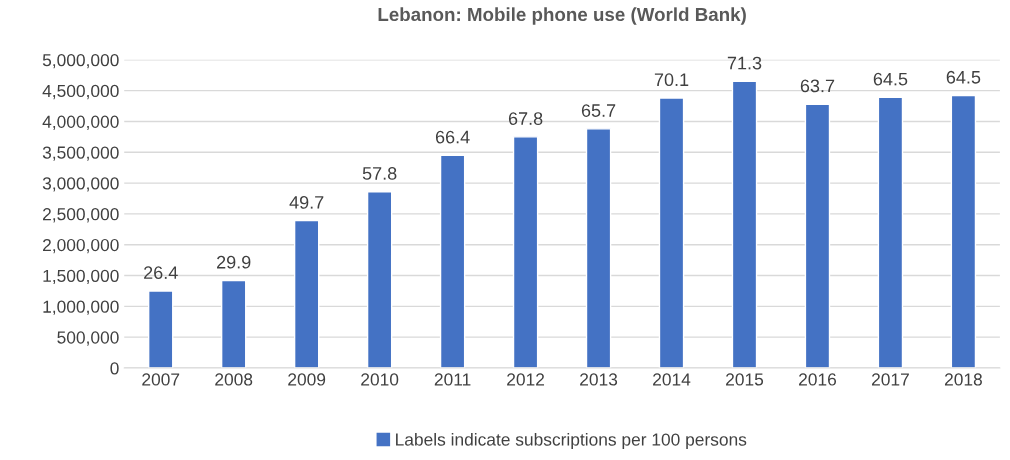  Describe the element at coordinates (80, 122) in the screenshot. I see `y-tick-label: 4,000,000` at that location.